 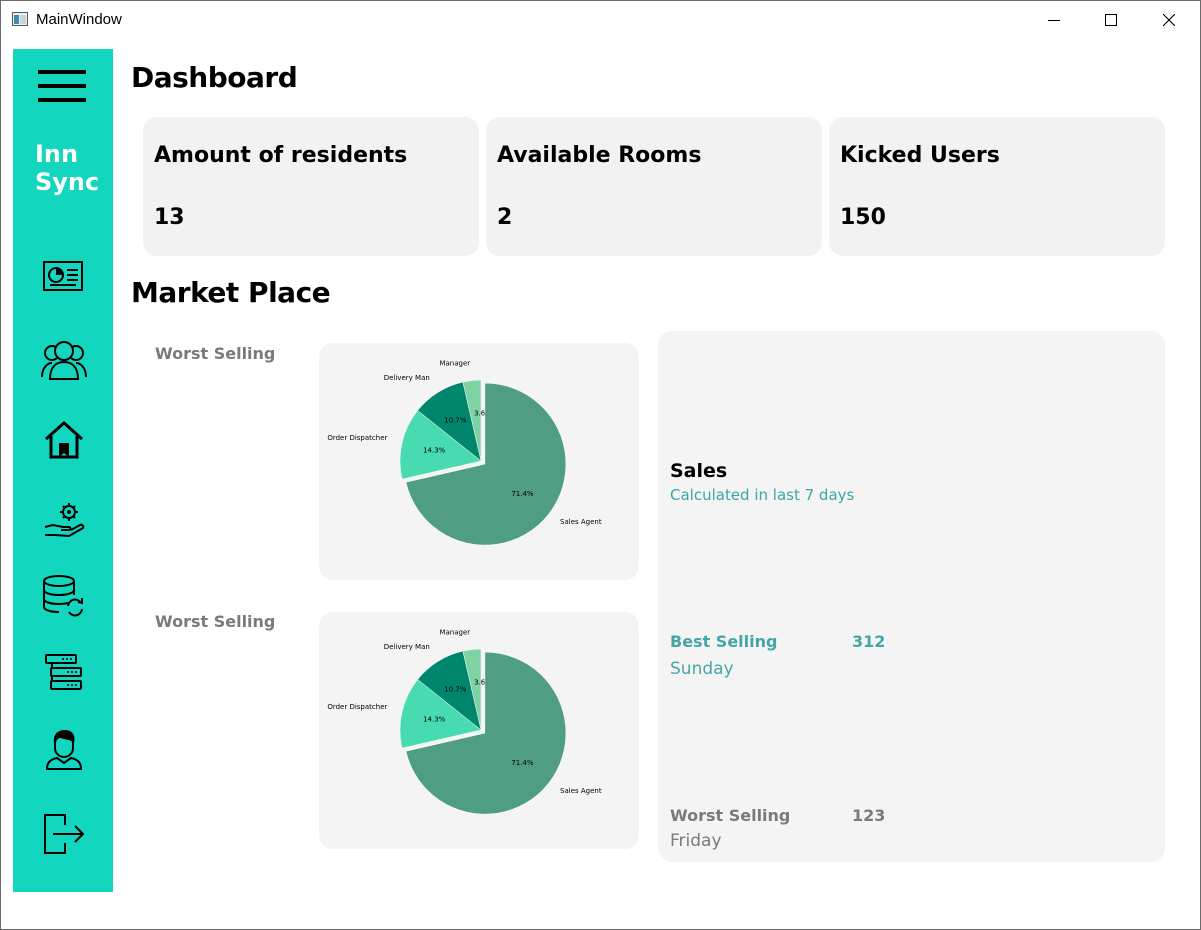 I want to click on menu-icon, so click(x=63, y=86).